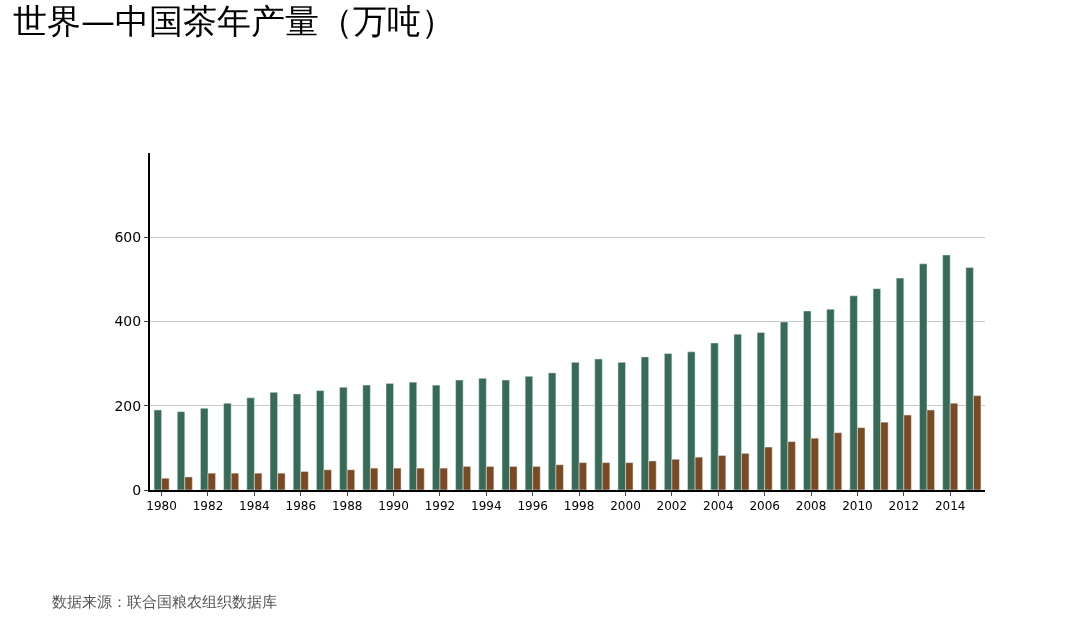 The height and width of the screenshot is (617, 1080). I want to click on y-tick-label: 600, so click(128, 237).